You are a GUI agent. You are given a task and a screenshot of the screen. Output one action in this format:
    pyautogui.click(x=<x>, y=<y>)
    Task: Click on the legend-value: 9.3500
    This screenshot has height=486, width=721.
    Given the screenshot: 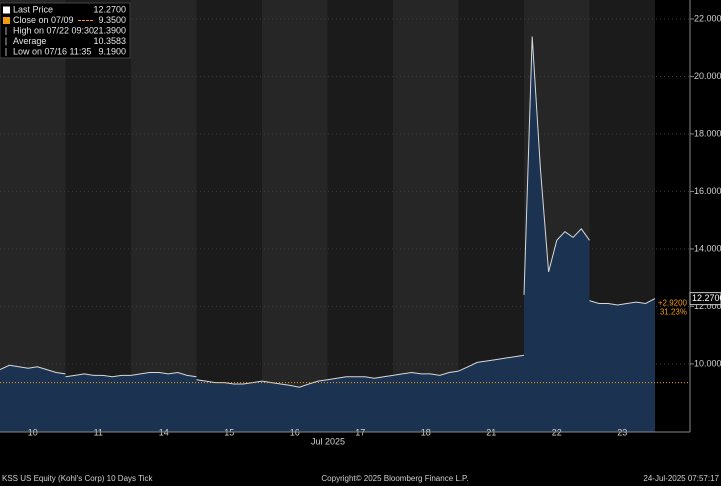 What is the action you would take?
    pyautogui.click(x=112, y=20)
    